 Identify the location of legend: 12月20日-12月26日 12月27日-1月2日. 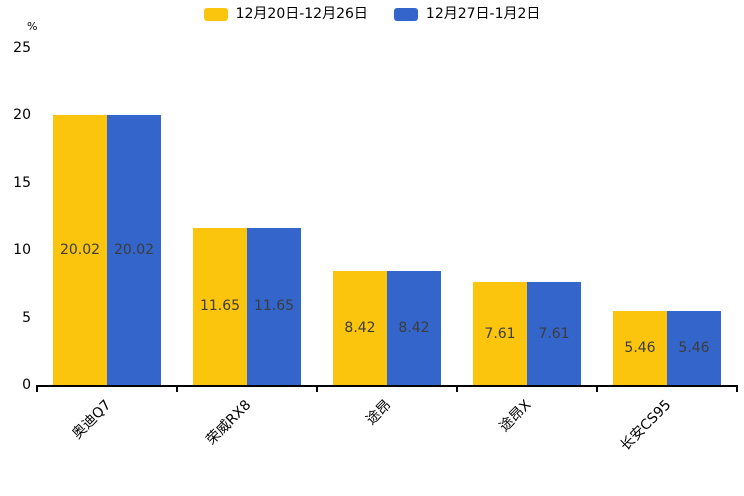
(372, 14).